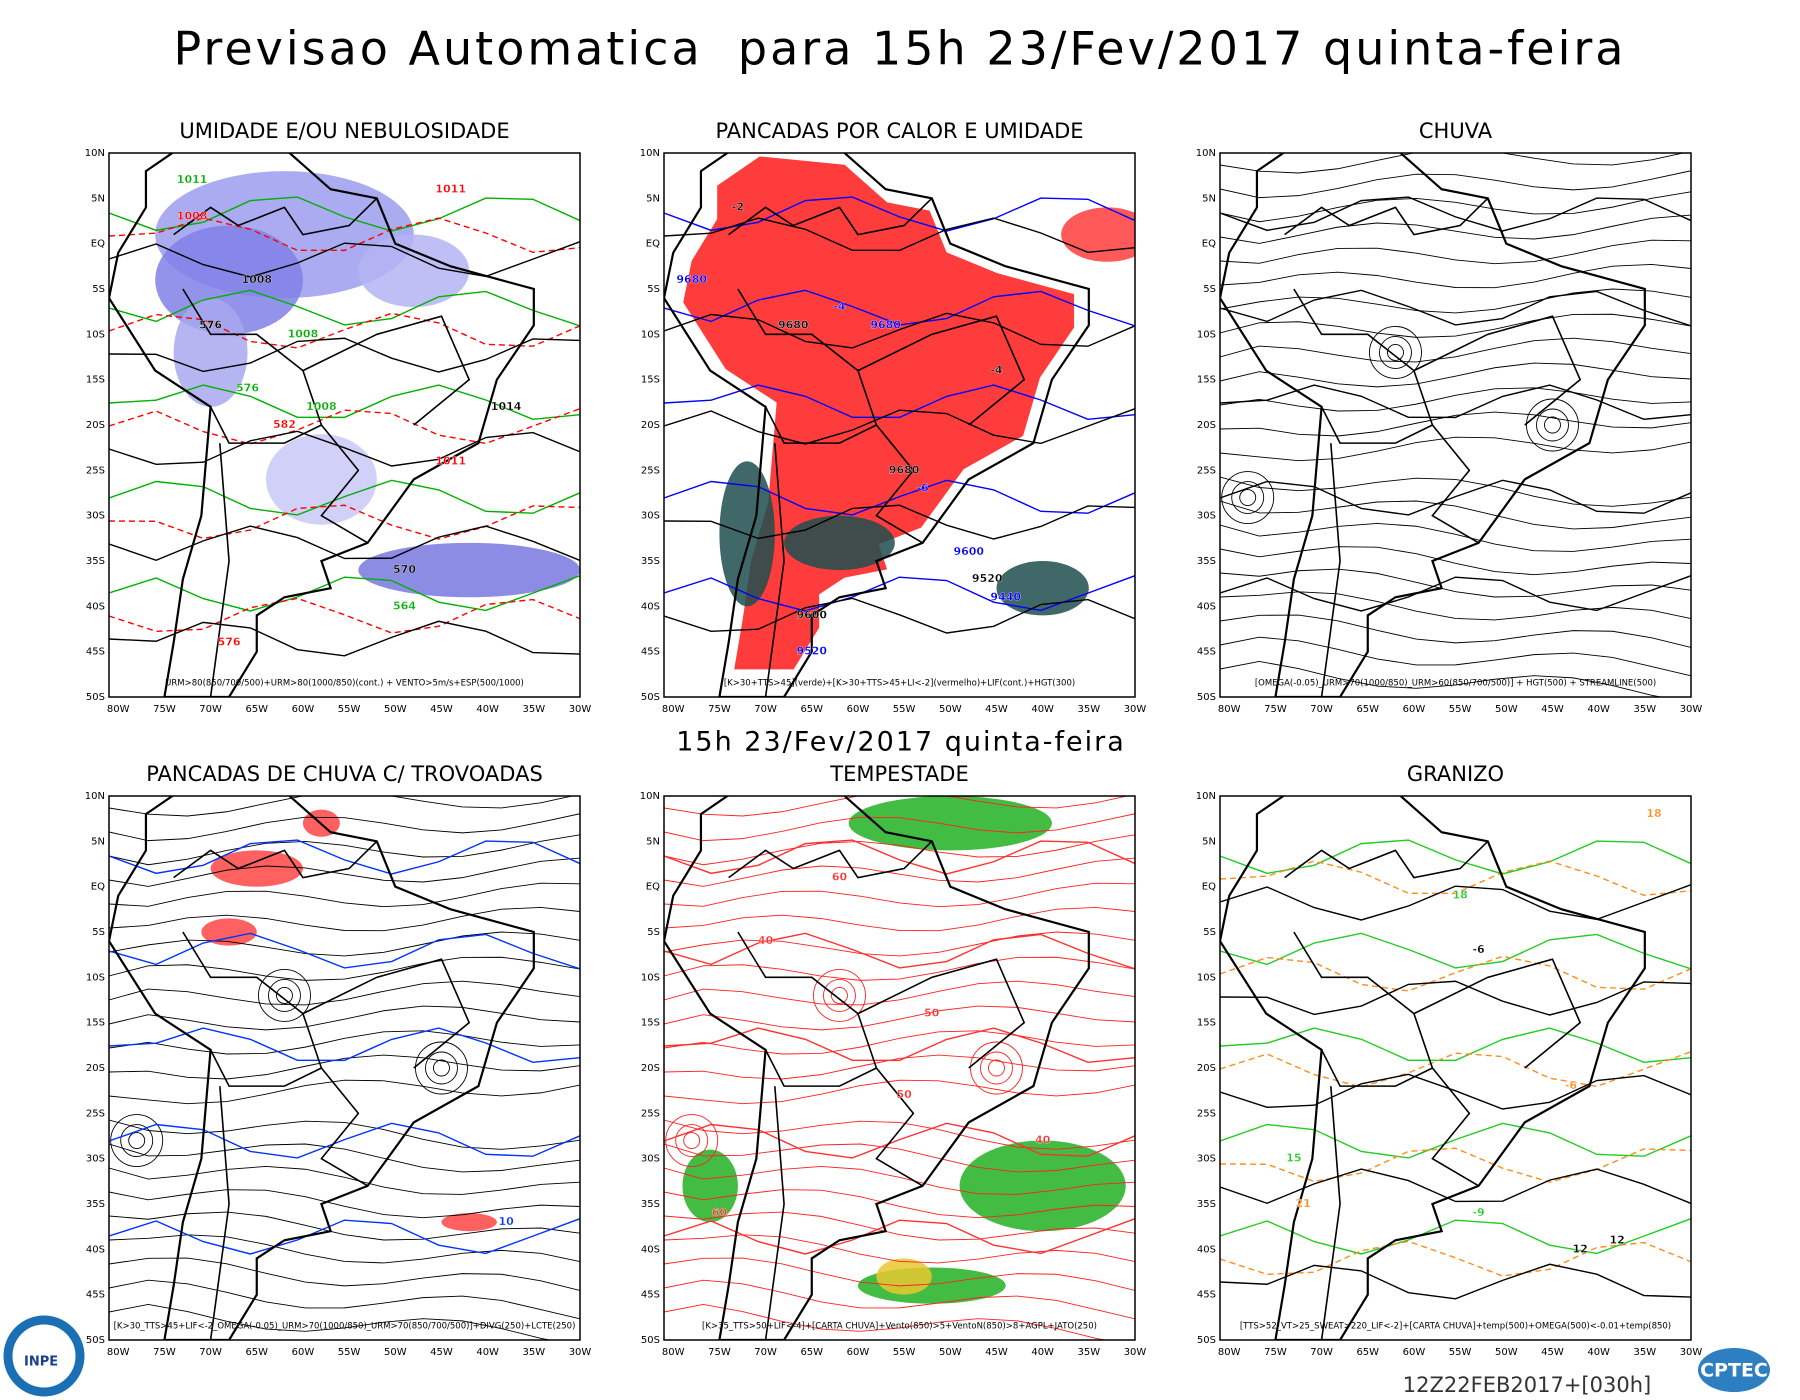 The width and height of the screenshot is (1800, 1400). Describe the element at coordinates (284, 424) in the screenshot. I see `contour-label: 582` at that location.